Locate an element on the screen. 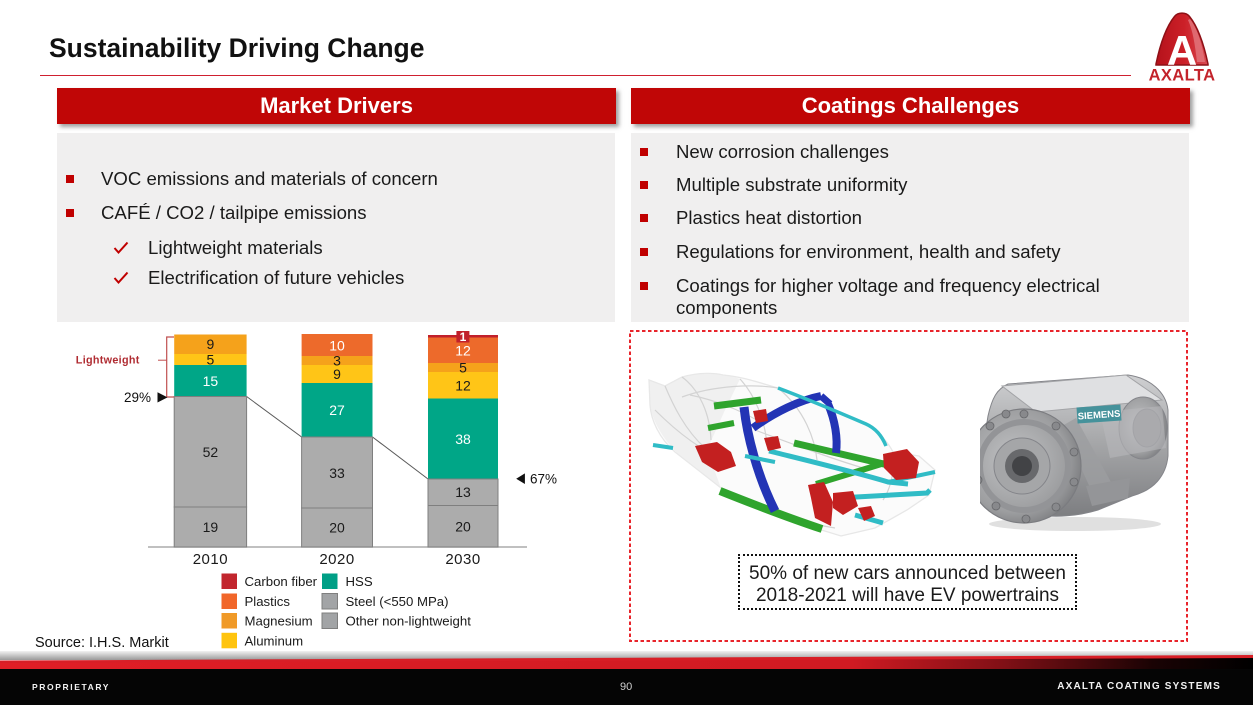 The image size is (1253, 705). svg-text: 38 is located at coordinates (463, 439).